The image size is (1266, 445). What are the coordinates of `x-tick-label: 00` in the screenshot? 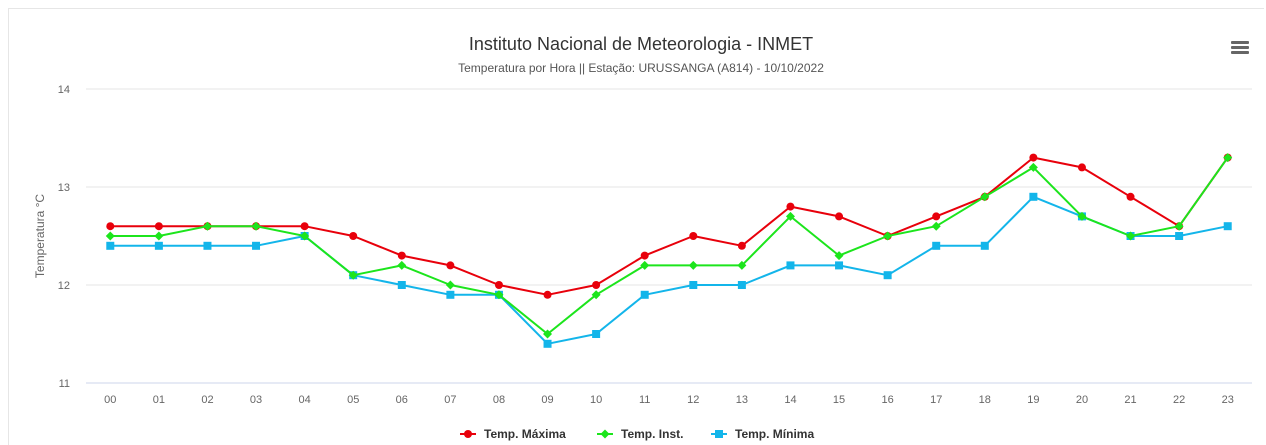 It's located at (110, 400).